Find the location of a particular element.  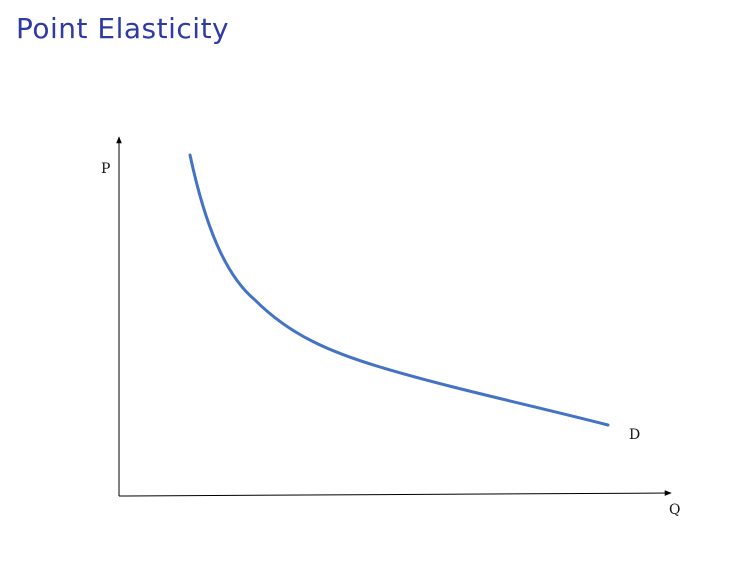

page-title: Point Elasticity is located at coordinates (123, 28).